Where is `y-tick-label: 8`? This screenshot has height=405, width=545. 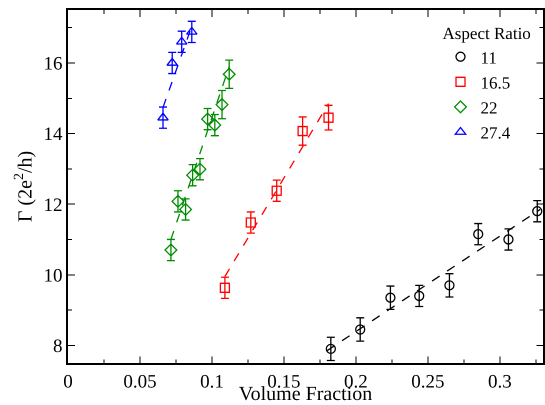 y-tick-label: 8 is located at coordinates (57, 346).